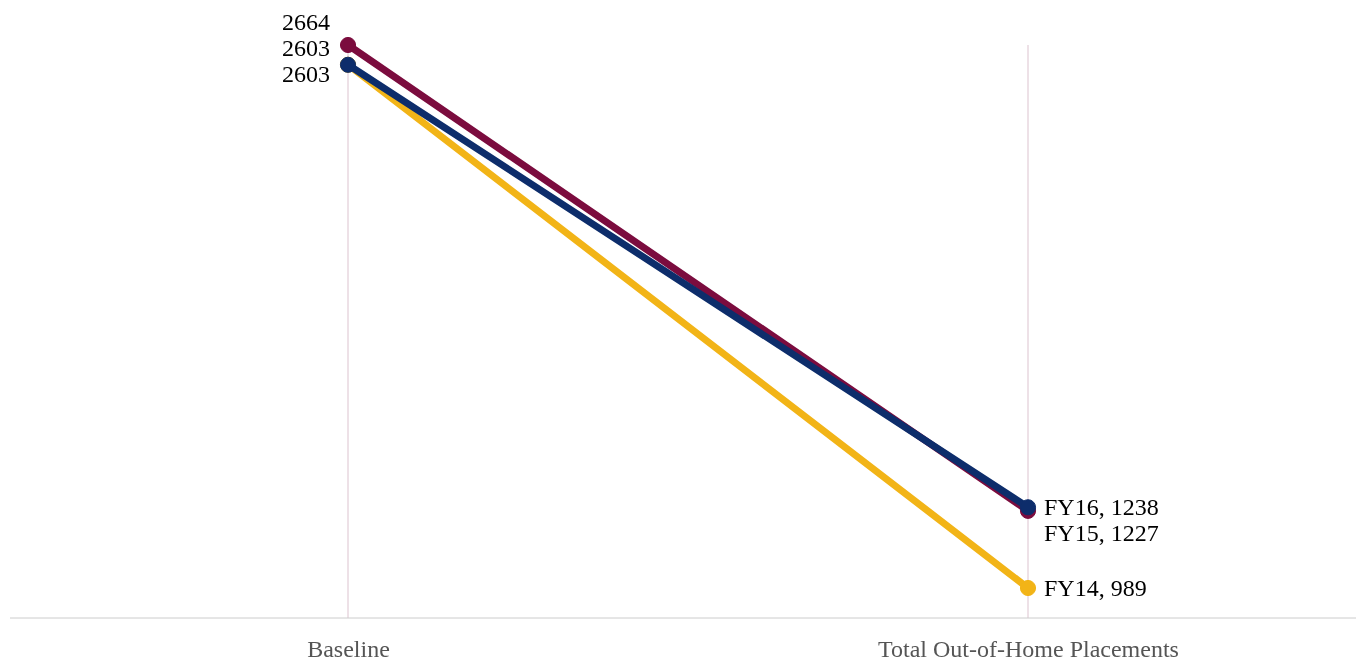 The height and width of the screenshot is (667, 1356). I want to click on data-label: FY16, 1238, so click(1101, 507).